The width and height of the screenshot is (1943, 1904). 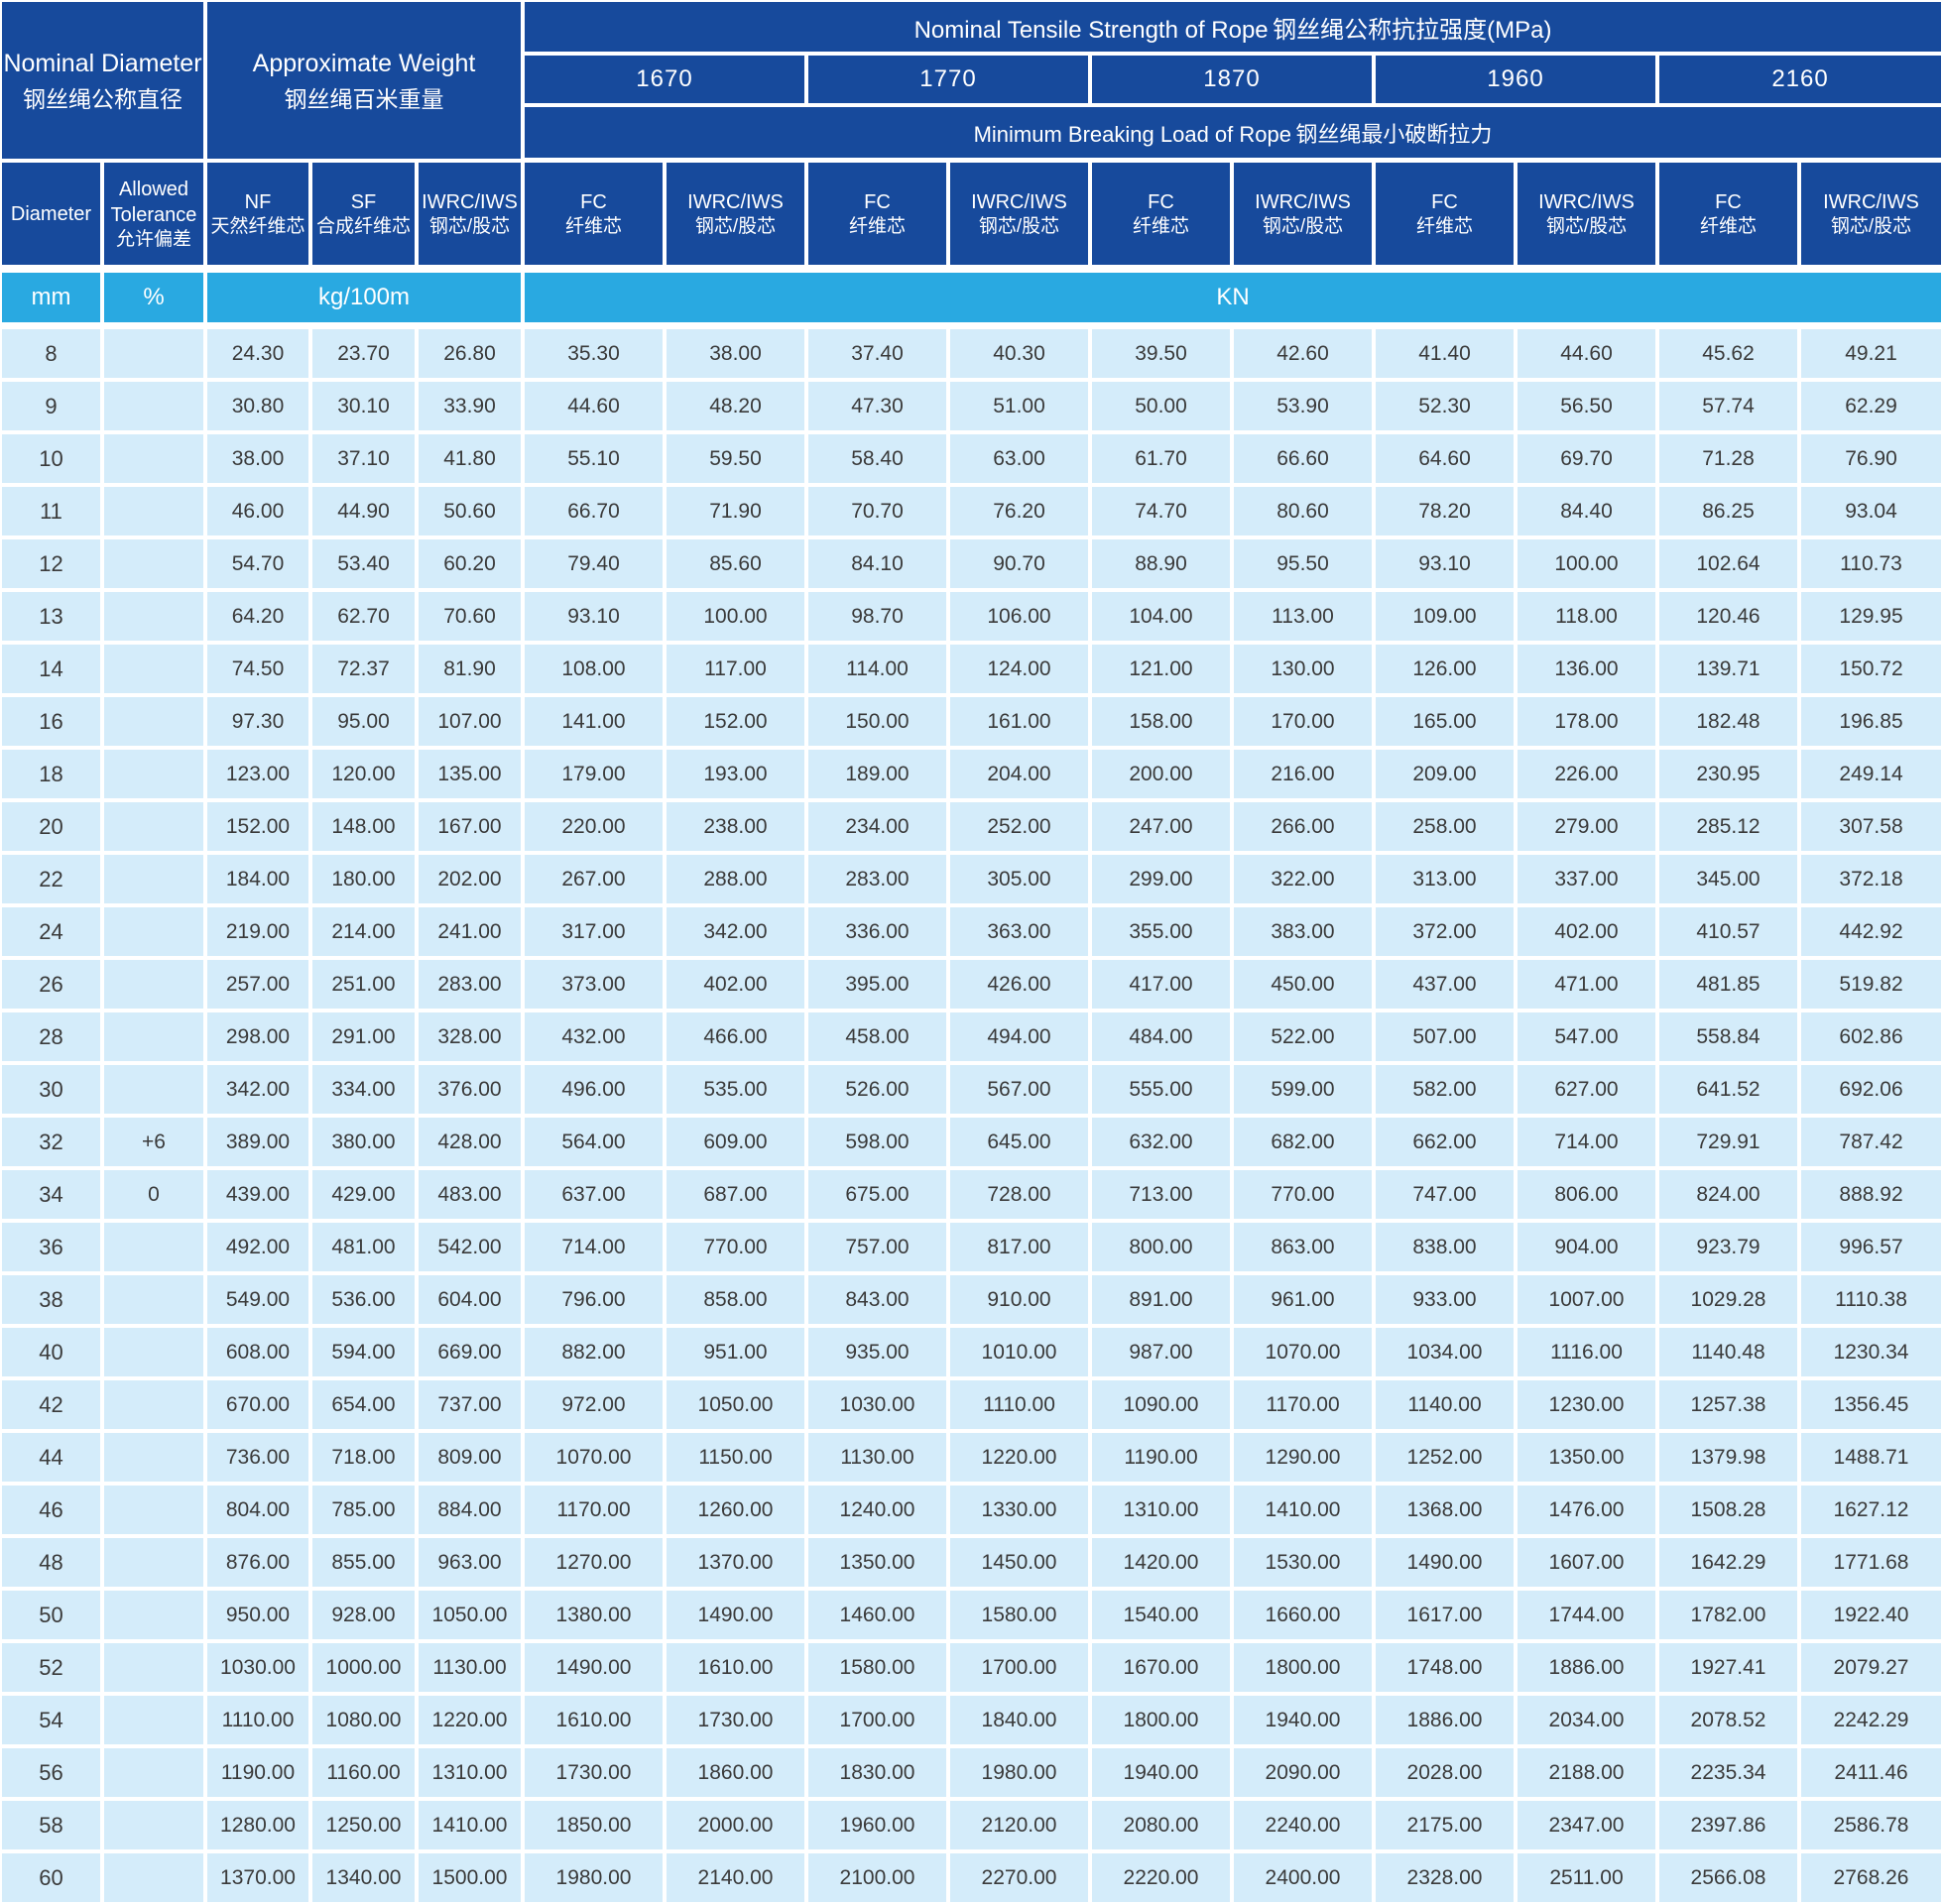 I want to click on value-cell: 84.10, so click(x=877, y=563).